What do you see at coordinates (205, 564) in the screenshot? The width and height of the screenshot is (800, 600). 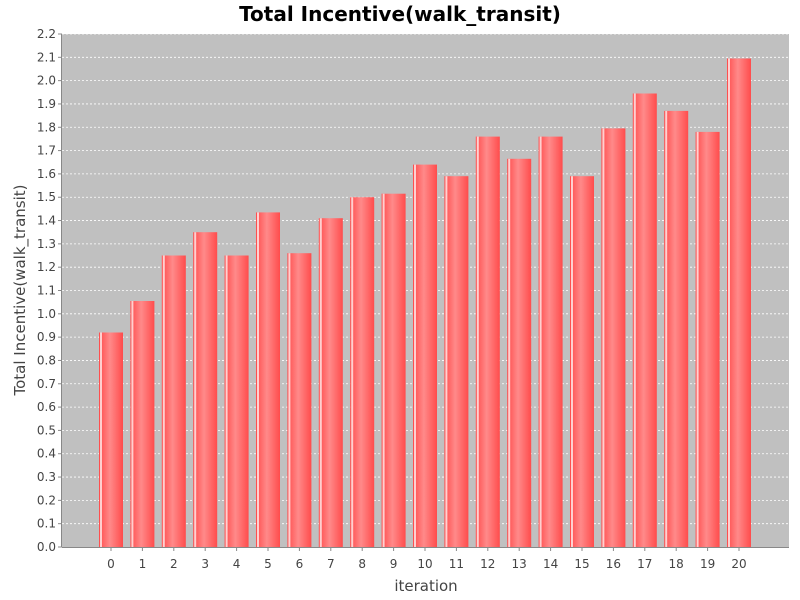 I see `x-tick-label: 3` at bounding box center [205, 564].